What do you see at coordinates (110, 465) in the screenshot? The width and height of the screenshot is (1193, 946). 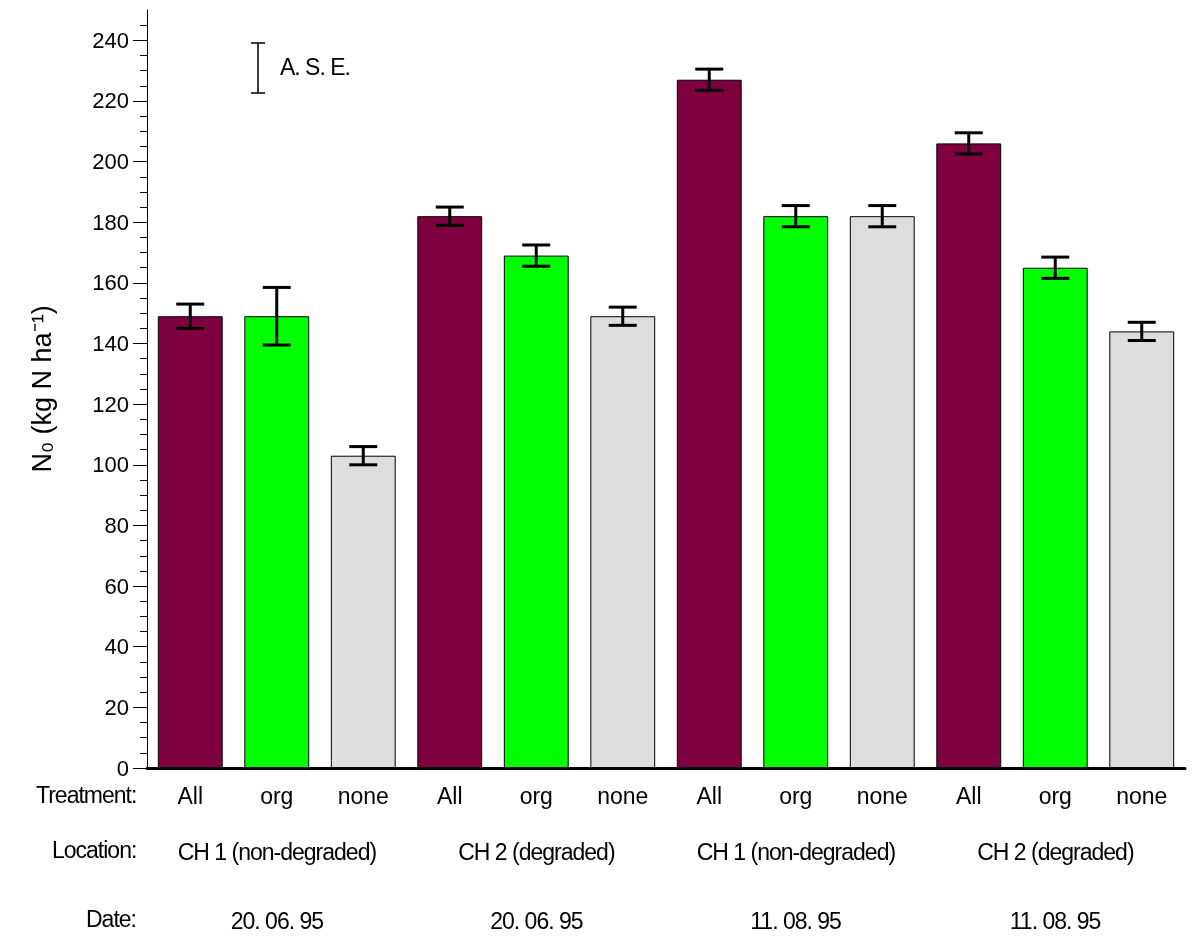 I see `y-tick-label: 100` at bounding box center [110, 465].